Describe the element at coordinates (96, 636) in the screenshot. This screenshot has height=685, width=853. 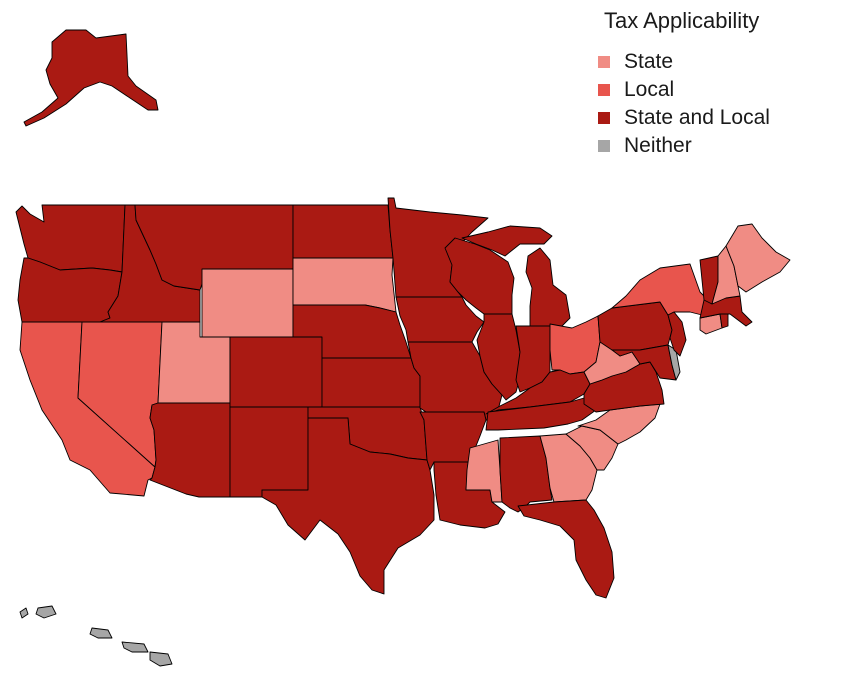
I see `state-hi` at that location.